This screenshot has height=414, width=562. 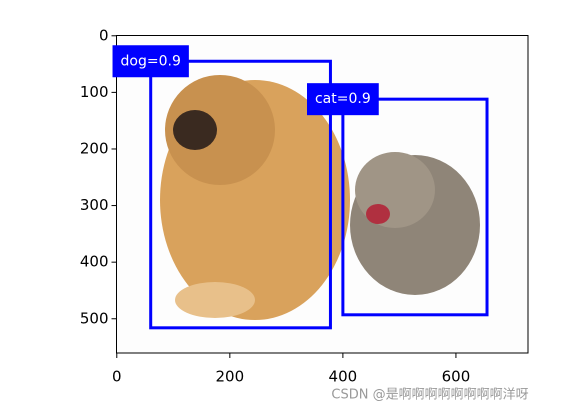 What do you see at coordinates (104, 35) in the screenshot?
I see `y-tick-label: 0` at bounding box center [104, 35].